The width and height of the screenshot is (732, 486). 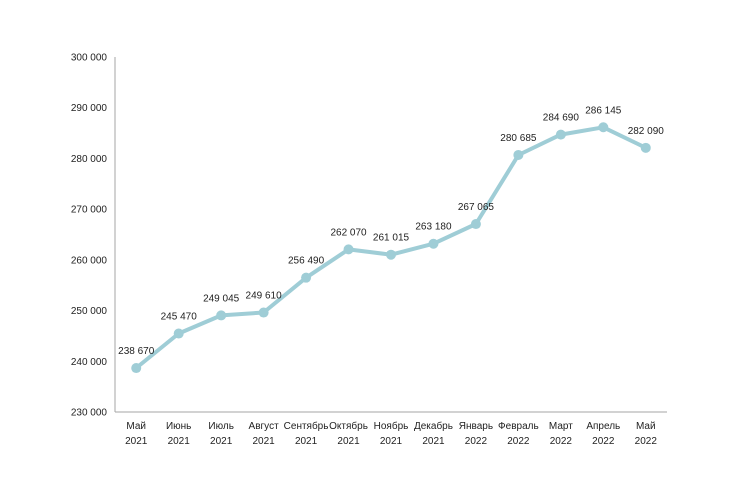 What do you see at coordinates (89, 159) in the screenshot?
I see `y-tick-label: 280 000` at bounding box center [89, 159].